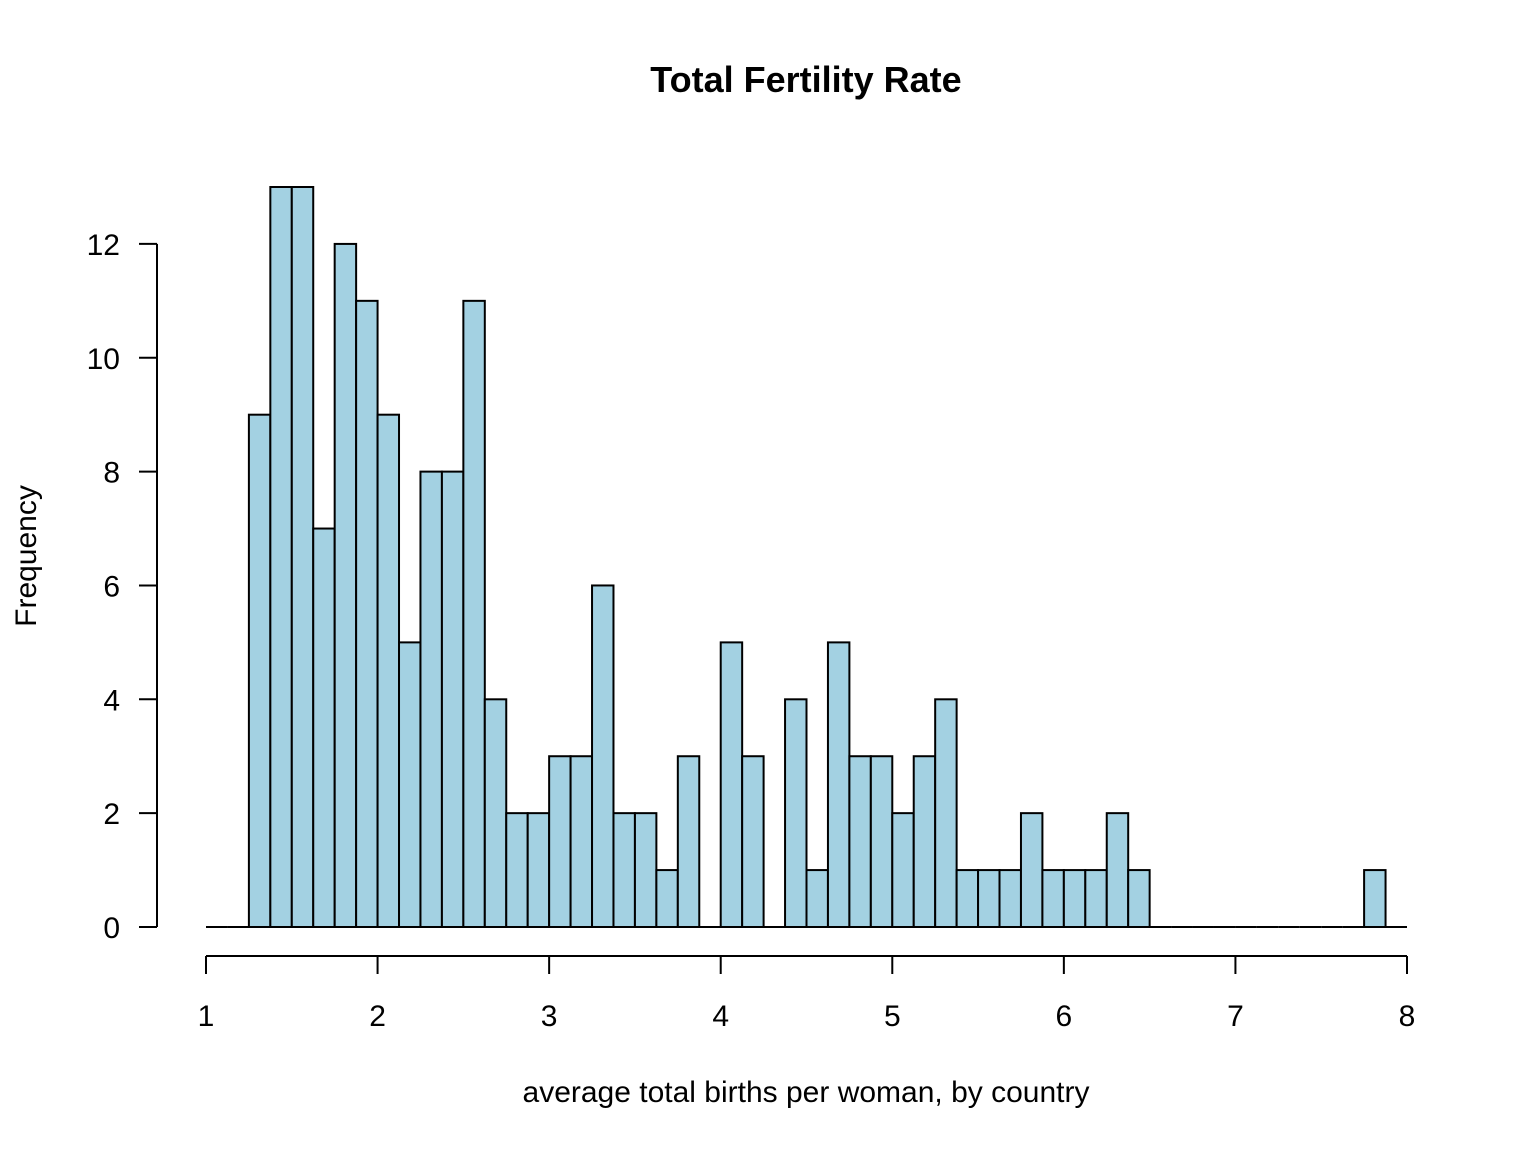  I want to click on x-axis-tick-label: 6, so click(1064, 1016).